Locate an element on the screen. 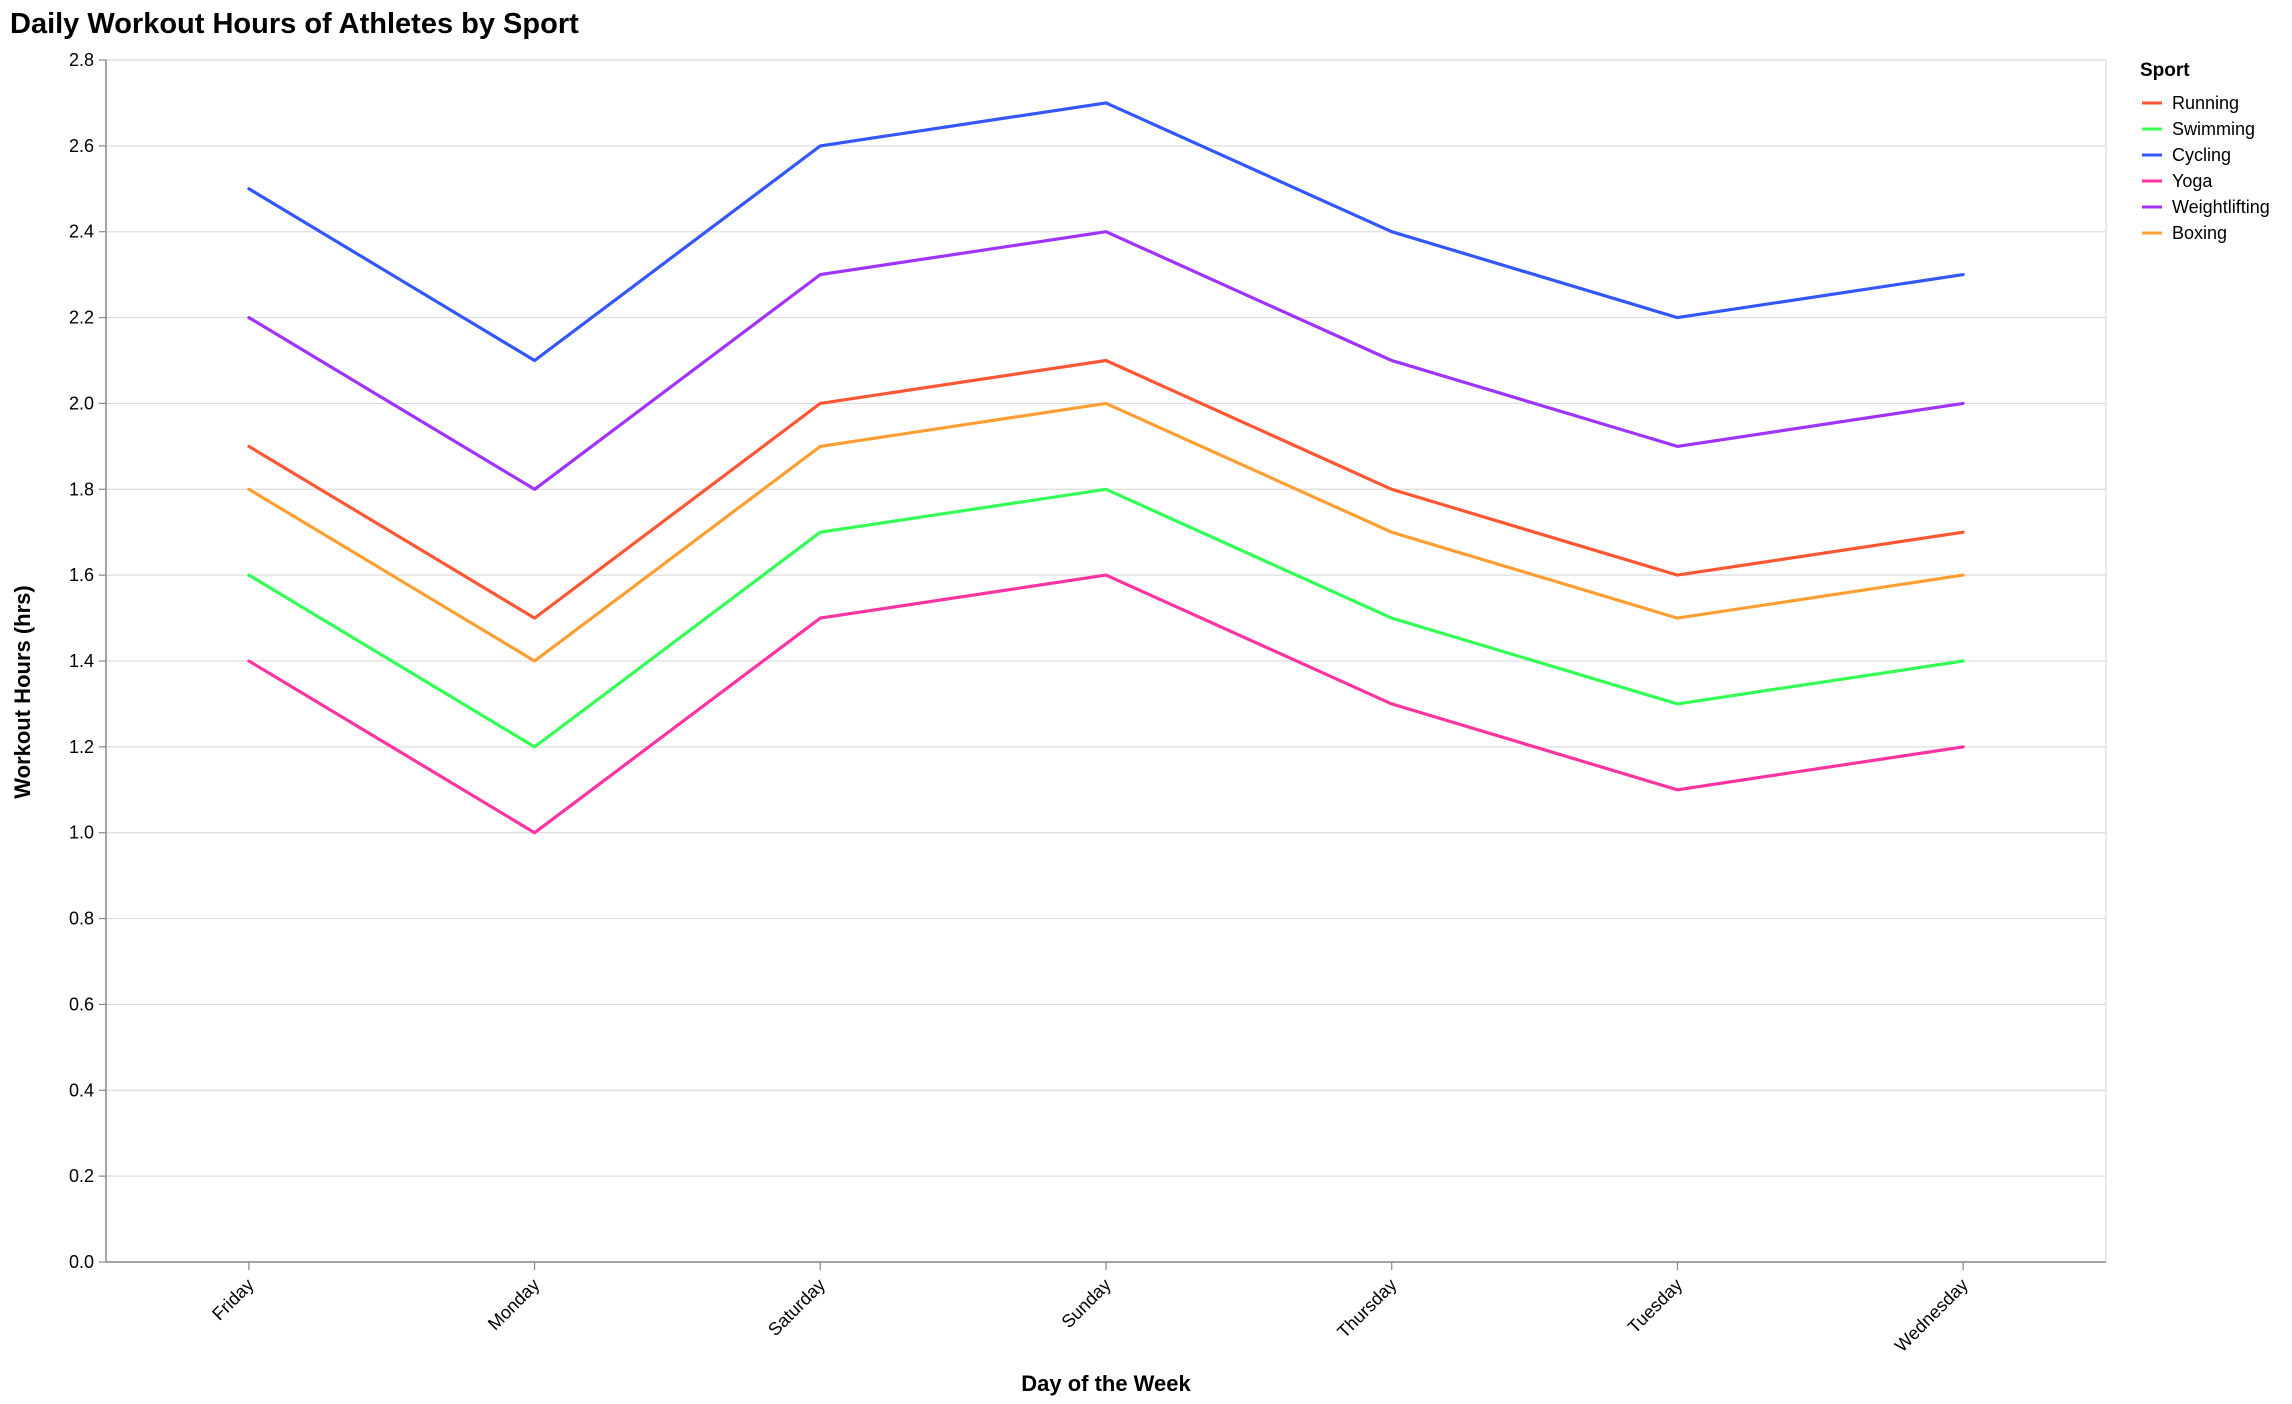 The height and width of the screenshot is (1404, 2292). legend-label-swimming: Swimming is located at coordinates (2213, 129).